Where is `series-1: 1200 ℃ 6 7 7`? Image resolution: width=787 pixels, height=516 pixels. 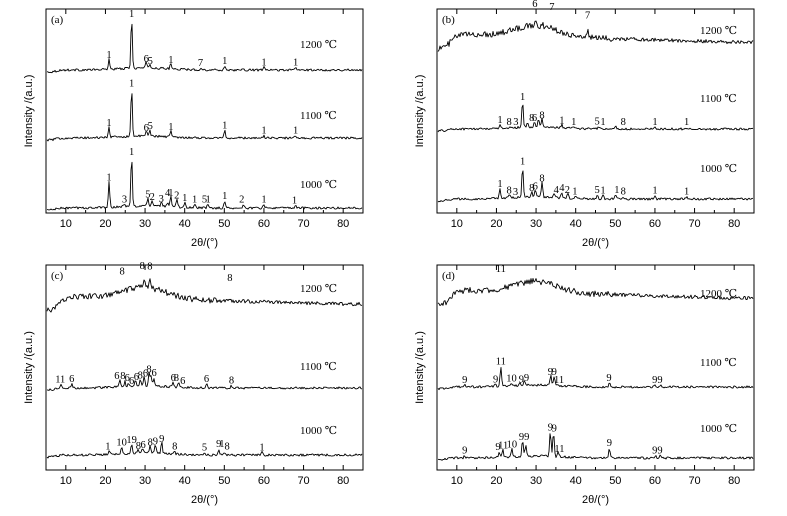 series-1: 1200 ℃ 6 7 7 is located at coordinates (595, 26).